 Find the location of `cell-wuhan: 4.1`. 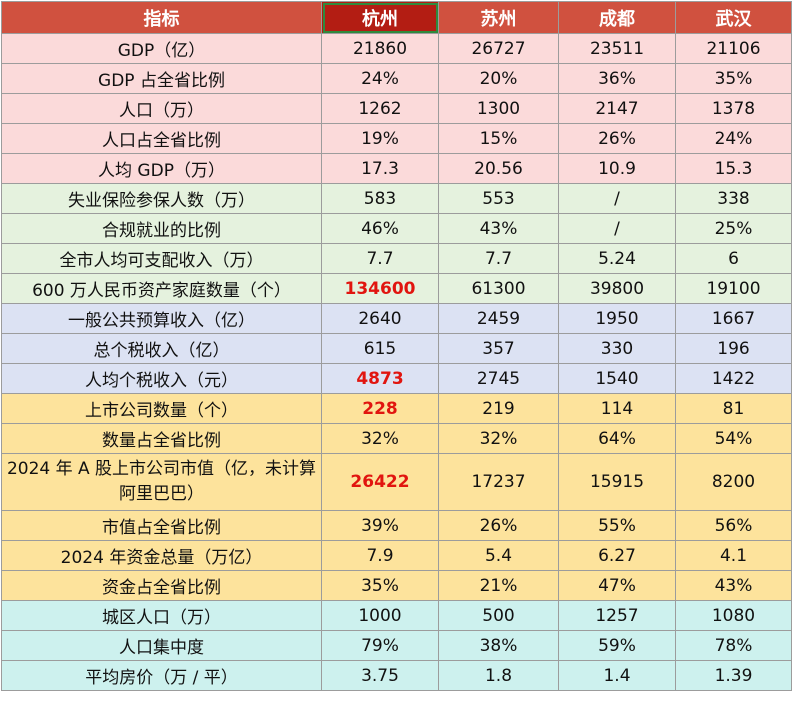

cell-wuhan: 4.1 is located at coordinates (733, 555).